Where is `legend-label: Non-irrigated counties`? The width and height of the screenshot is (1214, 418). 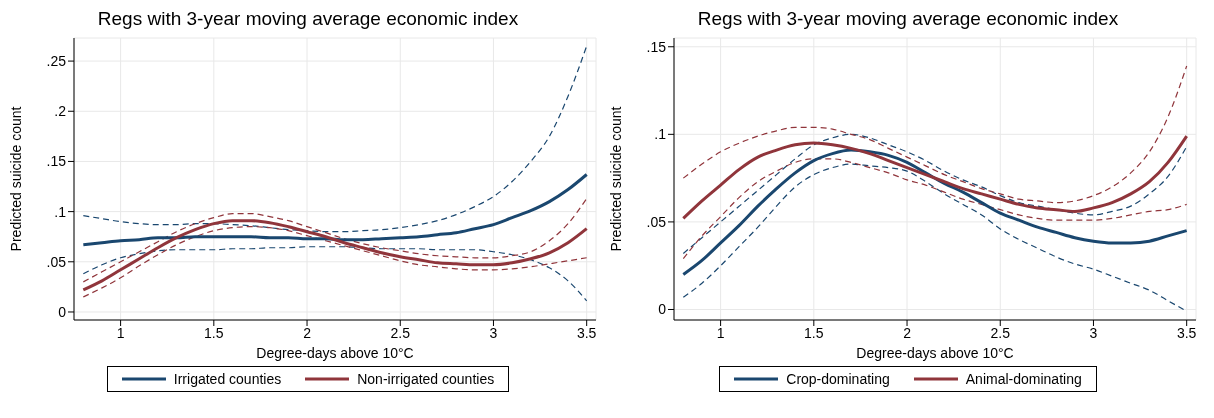
legend-label: Non-irrigated counties is located at coordinates (426, 379).